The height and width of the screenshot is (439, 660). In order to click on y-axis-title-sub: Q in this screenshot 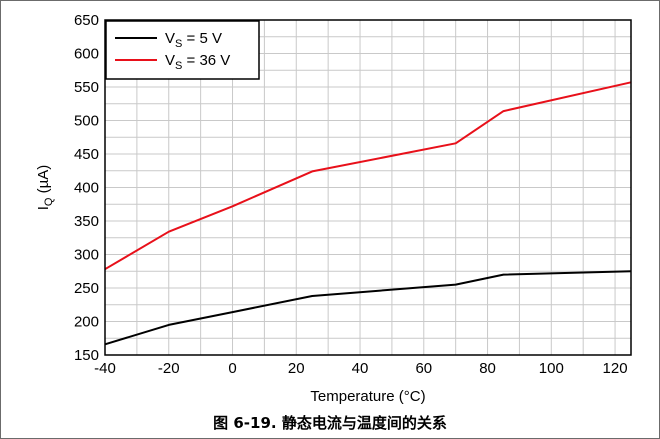, I will do `click(49, 201)`.